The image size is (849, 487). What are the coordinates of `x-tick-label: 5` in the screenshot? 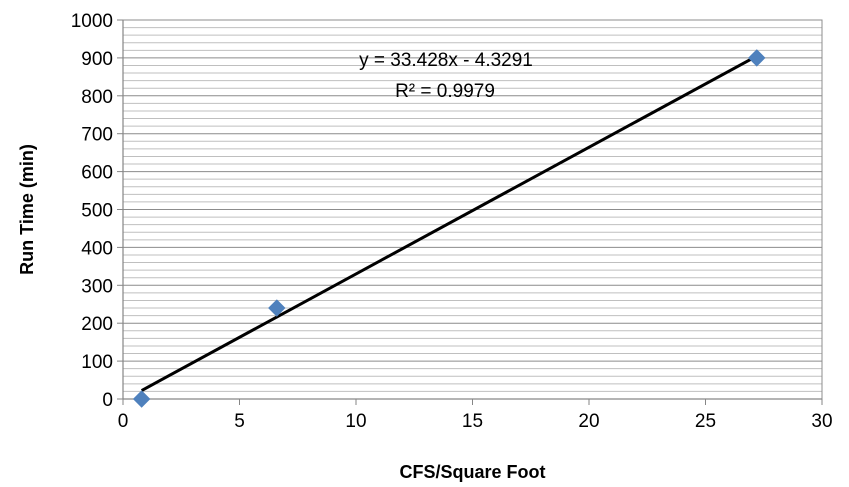 It's located at (239, 421).